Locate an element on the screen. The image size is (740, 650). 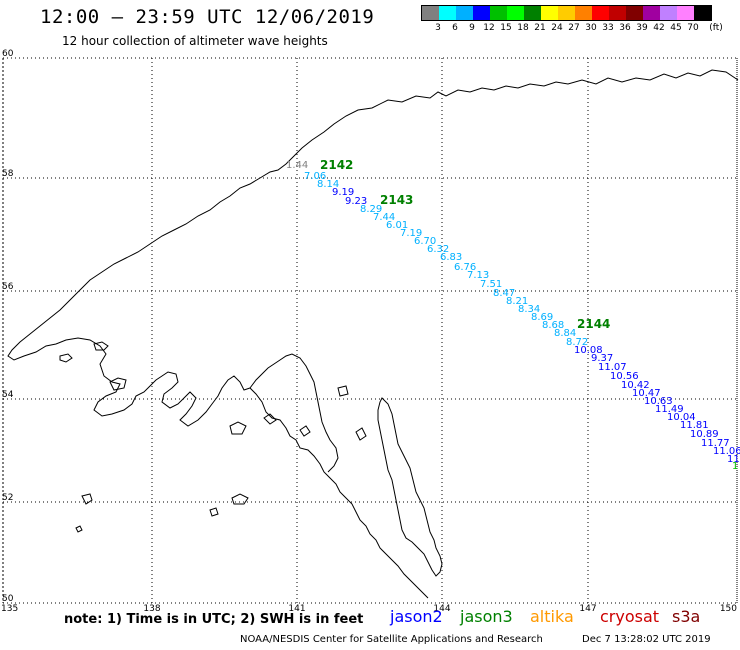
scale-label: 18 is located at coordinates (523, 28).